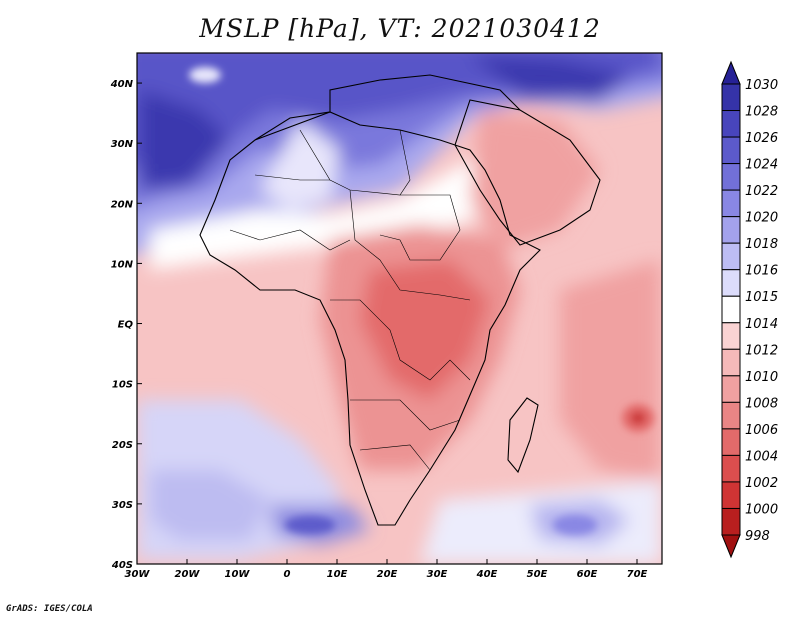 The image size is (800, 618). Describe the element at coordinates (400, 28) in the screenshot. I see `map-title: MSLP [hPa], VT: 2021030412` at that location.